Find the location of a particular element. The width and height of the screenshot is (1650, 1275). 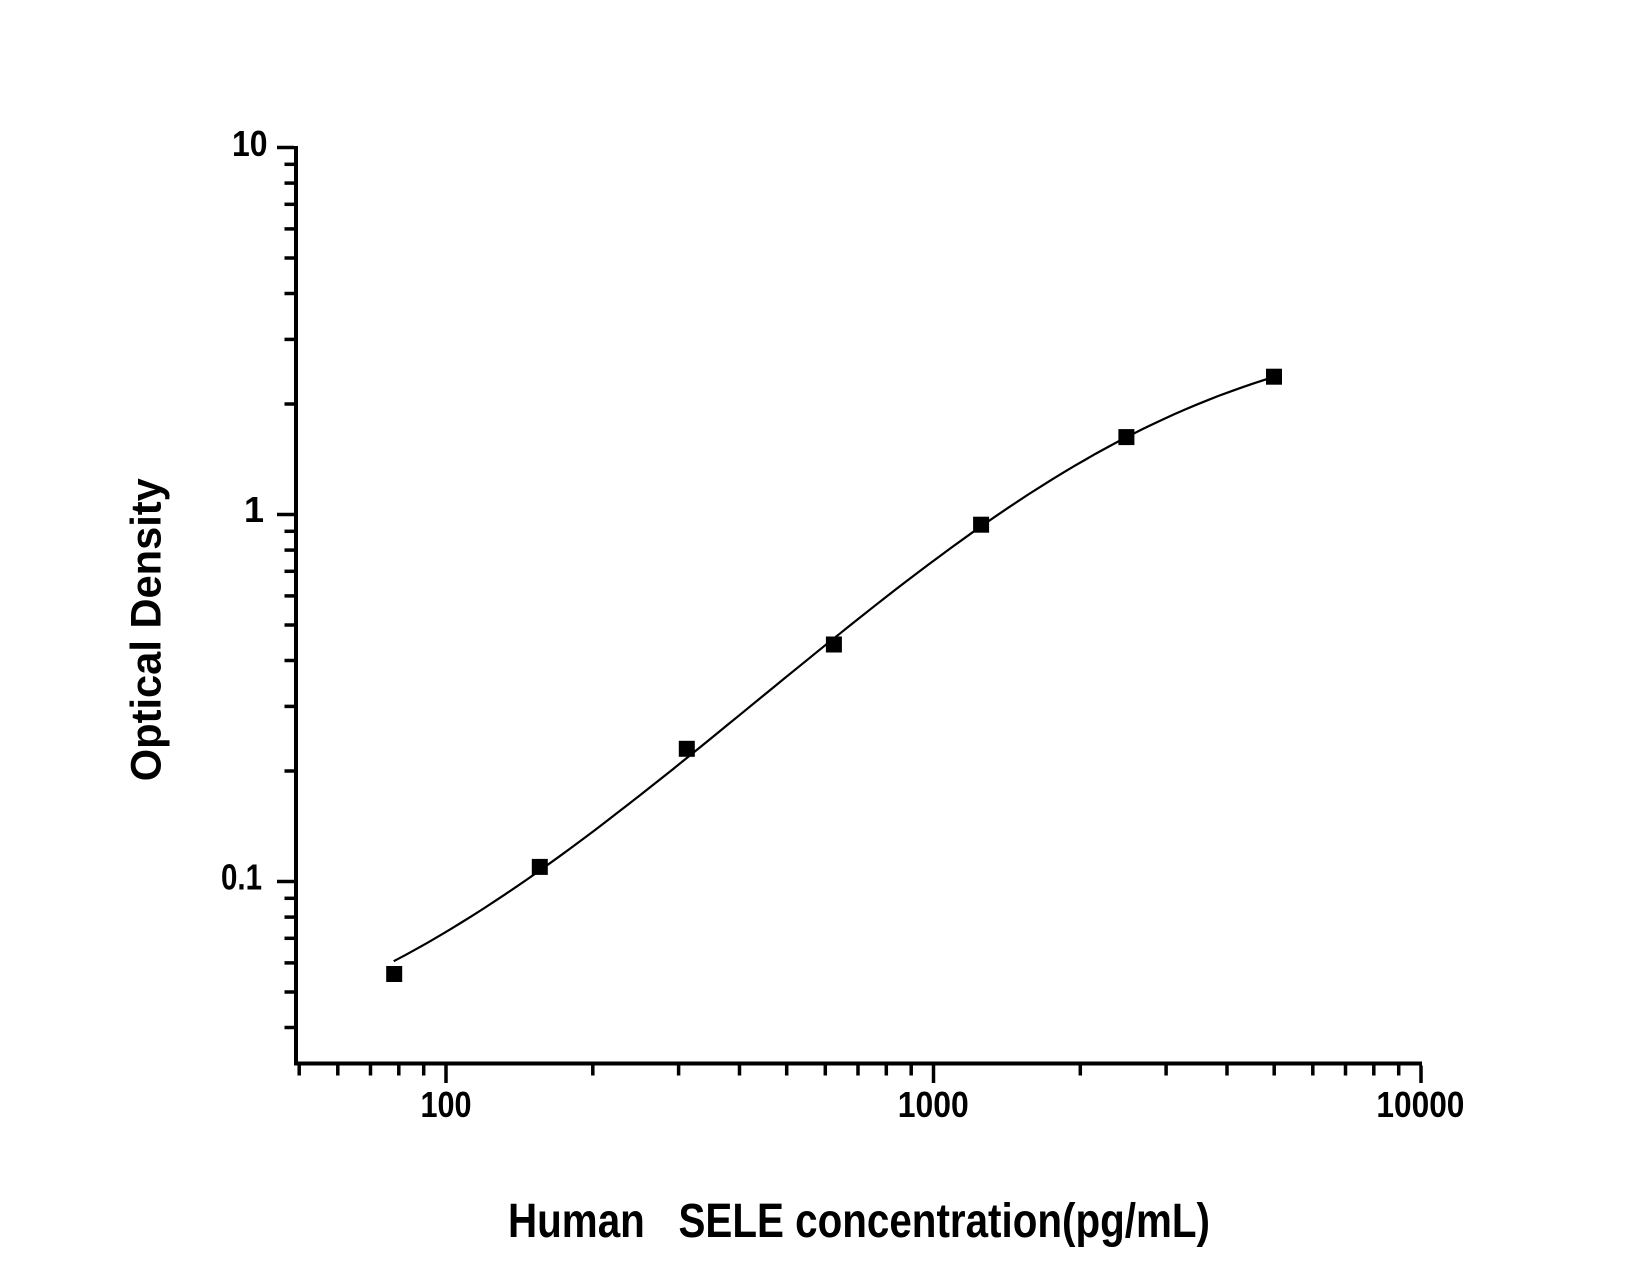

svg-text: 0.1 is located at coordinates (241, 877).